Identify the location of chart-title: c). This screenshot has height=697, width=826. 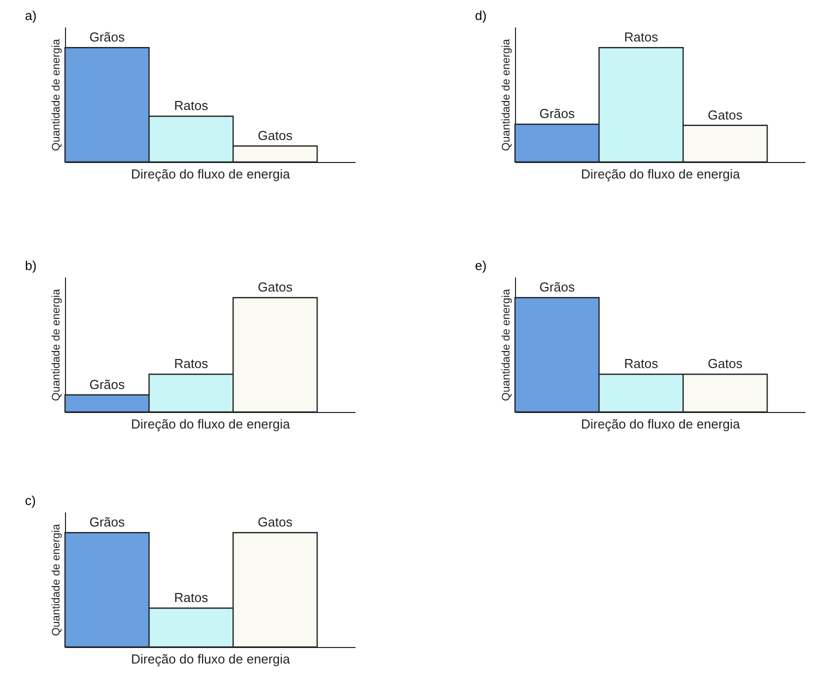
(30, 500).